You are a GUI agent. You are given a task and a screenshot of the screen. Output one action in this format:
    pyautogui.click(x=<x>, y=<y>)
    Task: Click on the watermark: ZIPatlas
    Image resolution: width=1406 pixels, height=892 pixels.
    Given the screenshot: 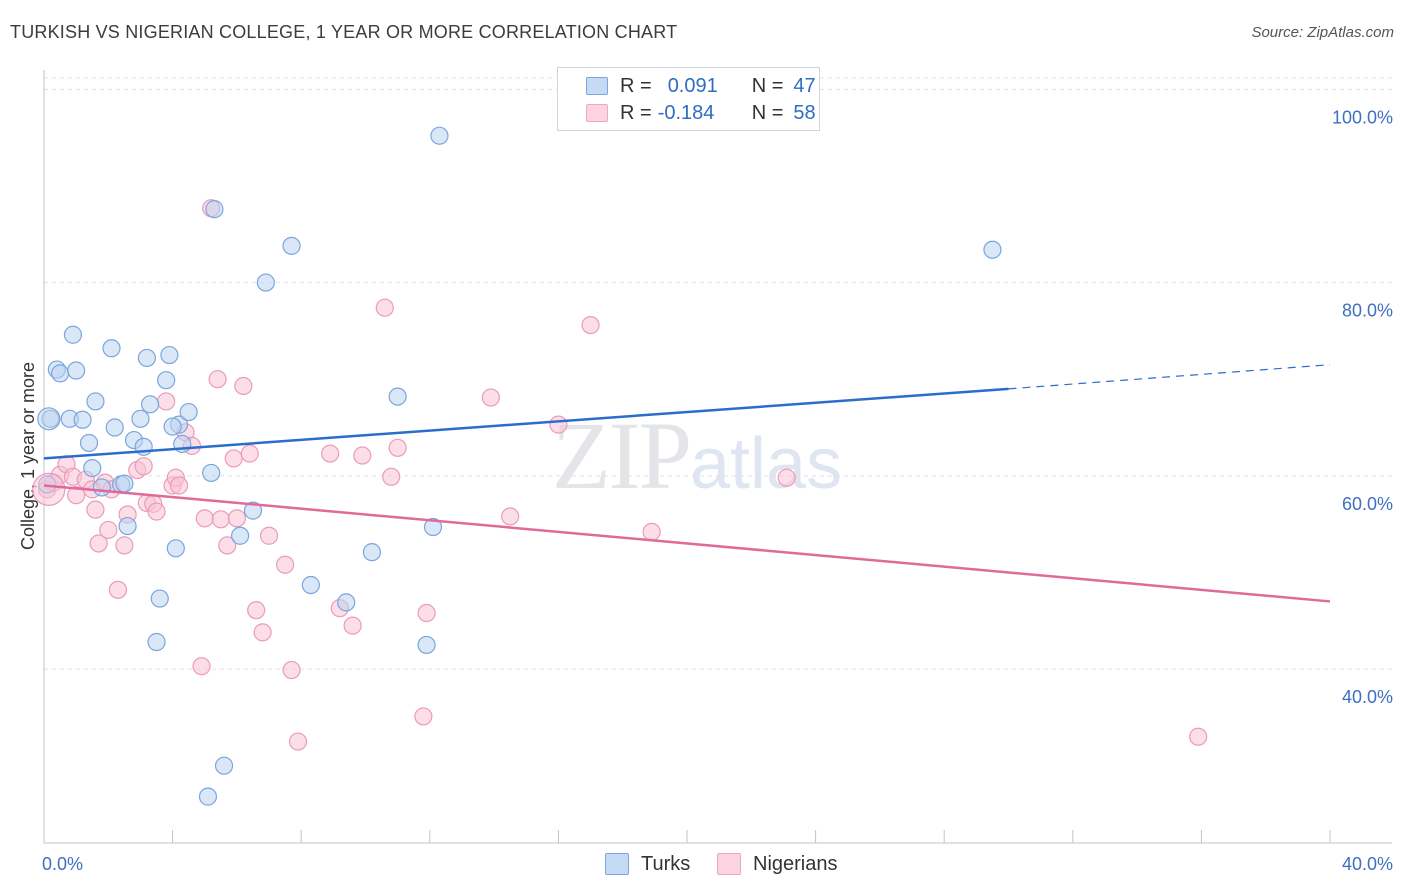 What is the action you would take?
    pyautogui.click(x=697, y=455)
    